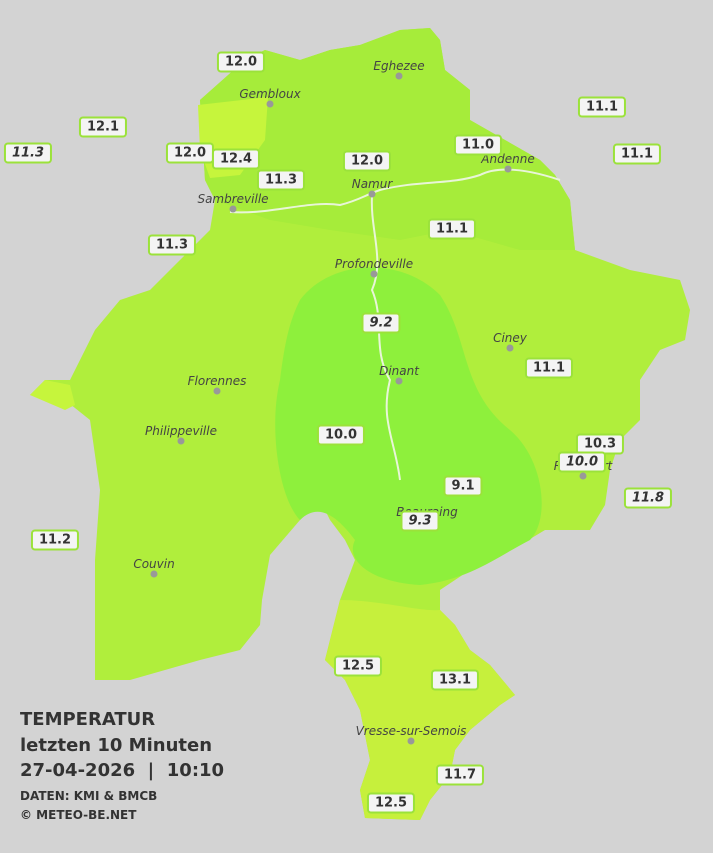 This screenshot has width=713, height=853. What do you see at coordinates (387, 139) in the screenshot?
I see `warm-zone-north` at bounding box center [387, 139].